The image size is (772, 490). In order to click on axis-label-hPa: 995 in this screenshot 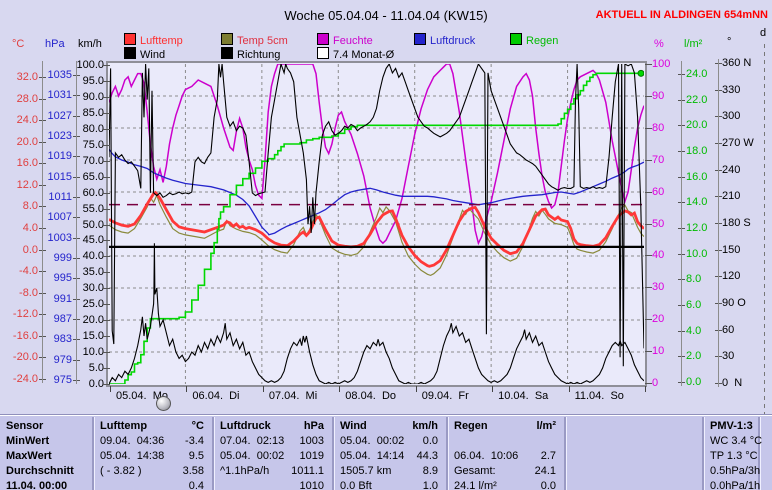, I will do `click(62, 278)`.